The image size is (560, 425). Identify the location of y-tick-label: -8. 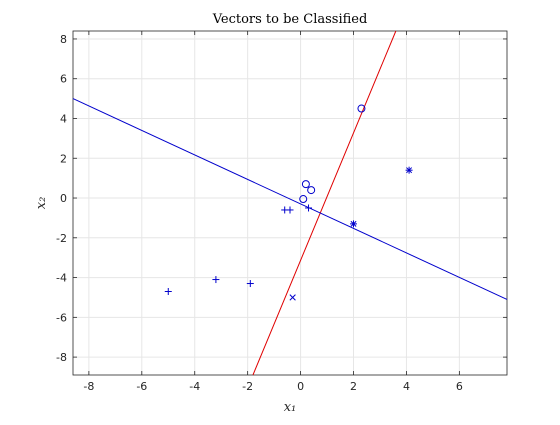
(61, 357).